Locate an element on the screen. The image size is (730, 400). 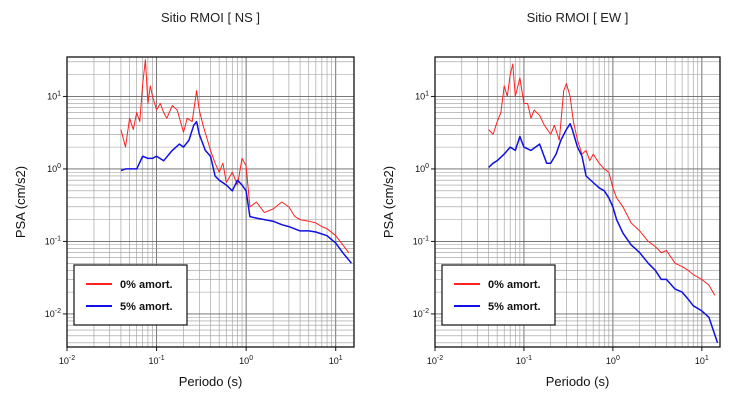
chart-title: Sitio RMOI [ EW ] is located at coordinates (578, 17).